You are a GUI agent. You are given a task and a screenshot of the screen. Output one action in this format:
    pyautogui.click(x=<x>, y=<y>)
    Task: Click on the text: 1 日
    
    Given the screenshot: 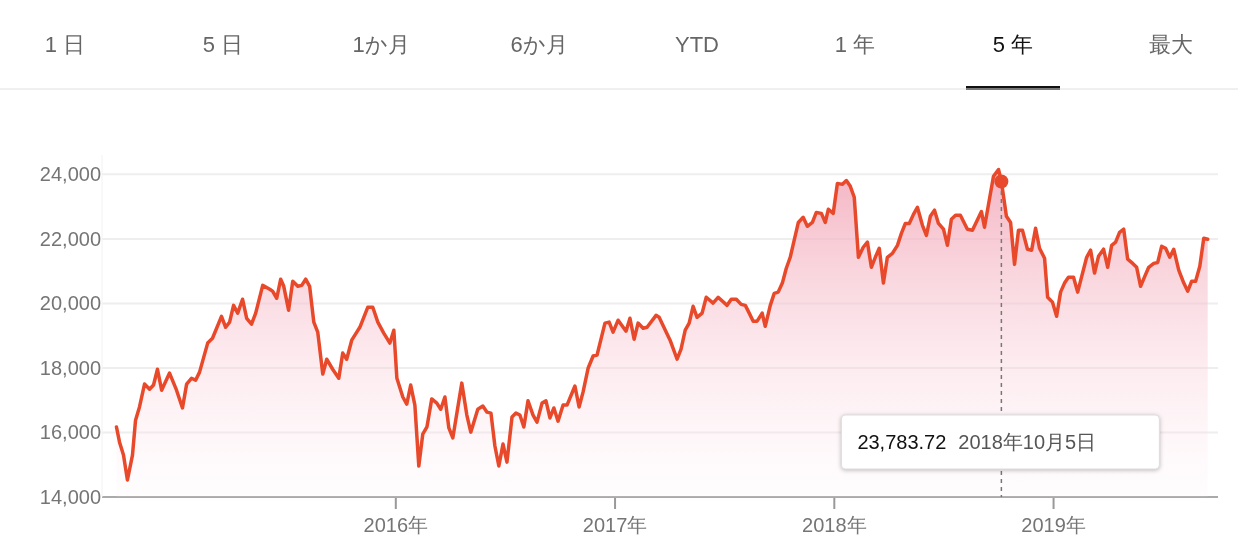 What is the action you would take?
    pyautogui.click(x=65, y=44)
    